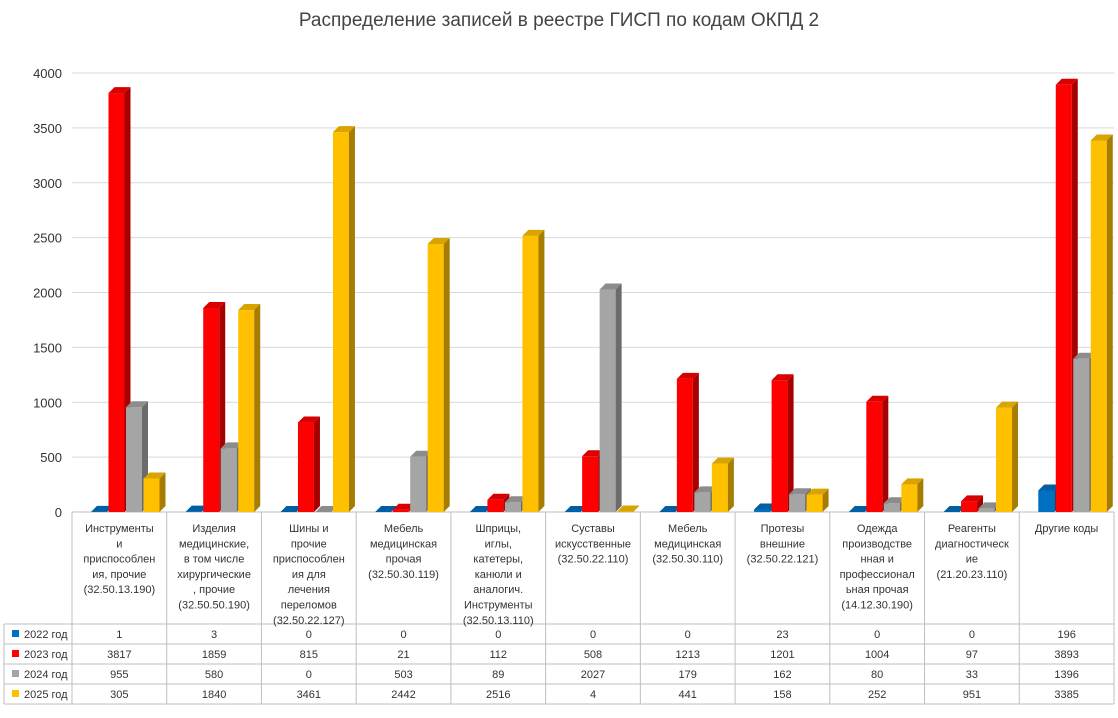 Image resolution: width=1118 pixels, height=718 pixels. What do you see at coordinates (498, 675) in the screenshot?
I see `data-table-value: 89` at bounding box center [498, 675].